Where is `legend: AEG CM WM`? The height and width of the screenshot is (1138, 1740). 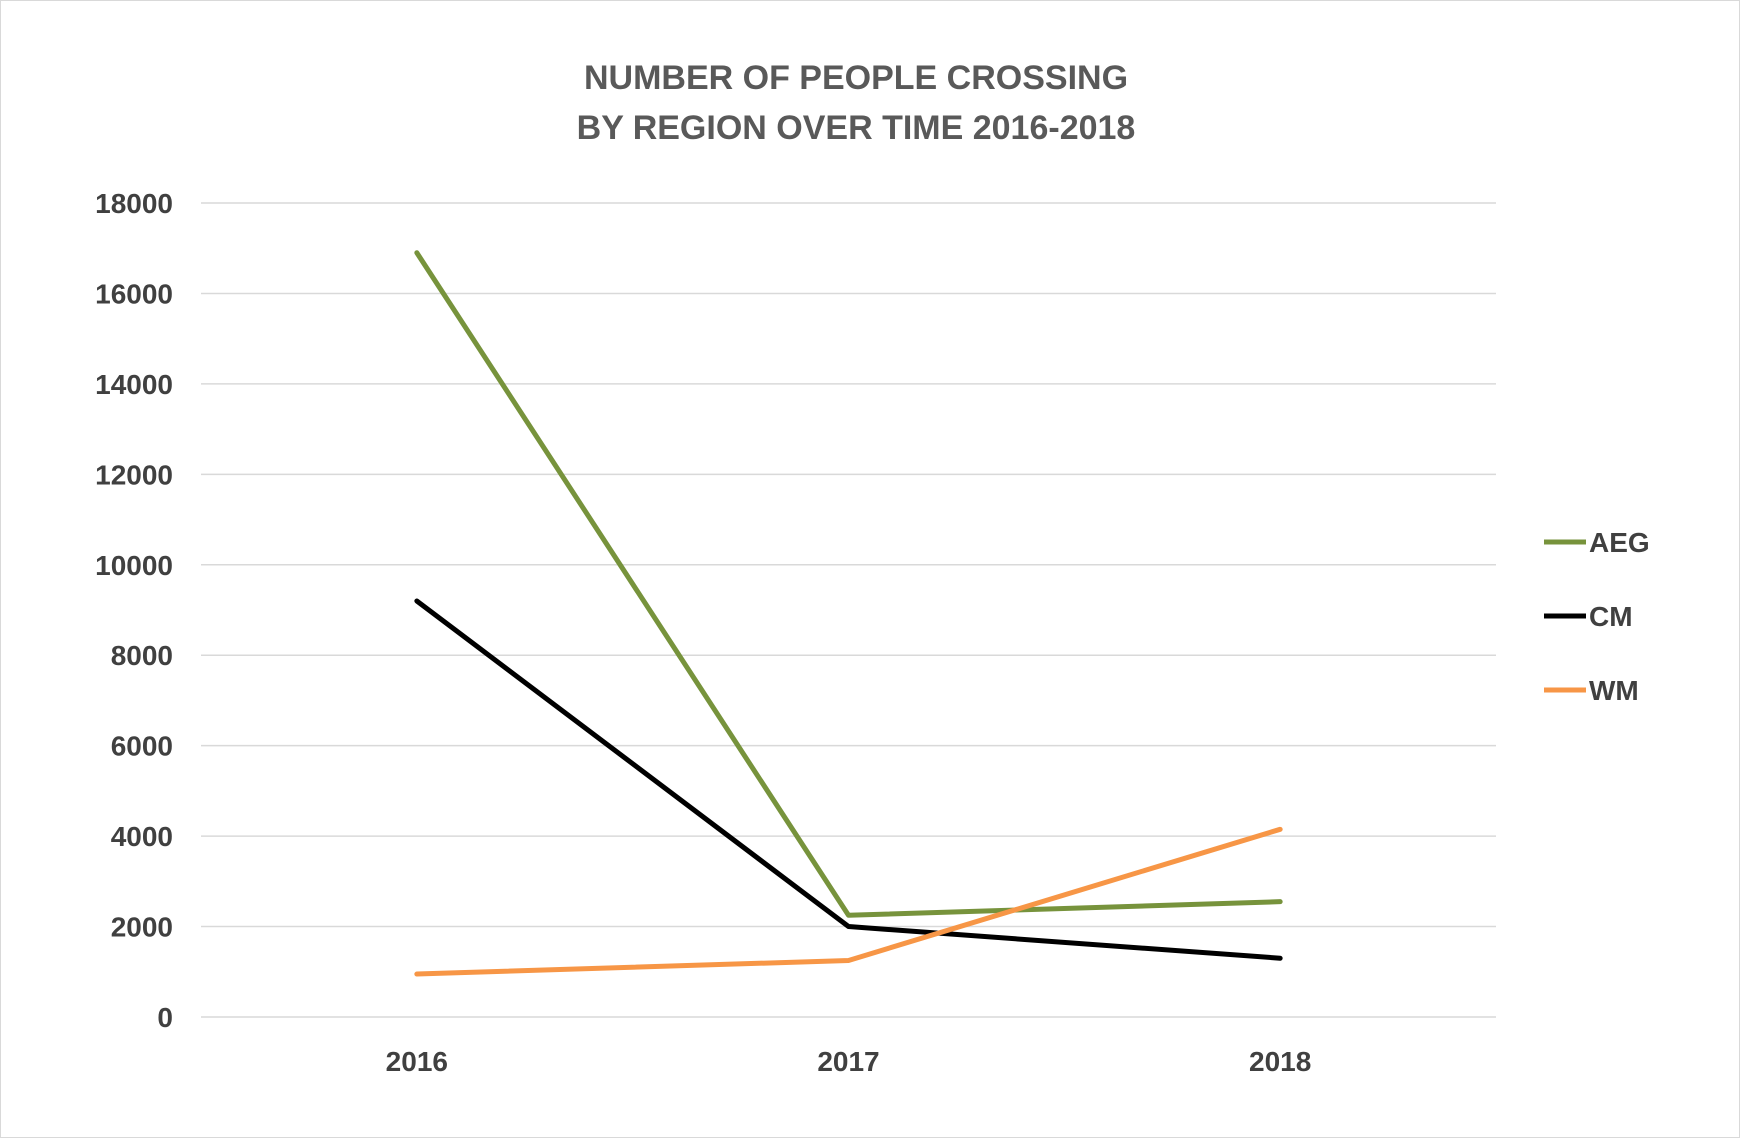
legend: AEG CM WM is located at coordinates (1597, 616).